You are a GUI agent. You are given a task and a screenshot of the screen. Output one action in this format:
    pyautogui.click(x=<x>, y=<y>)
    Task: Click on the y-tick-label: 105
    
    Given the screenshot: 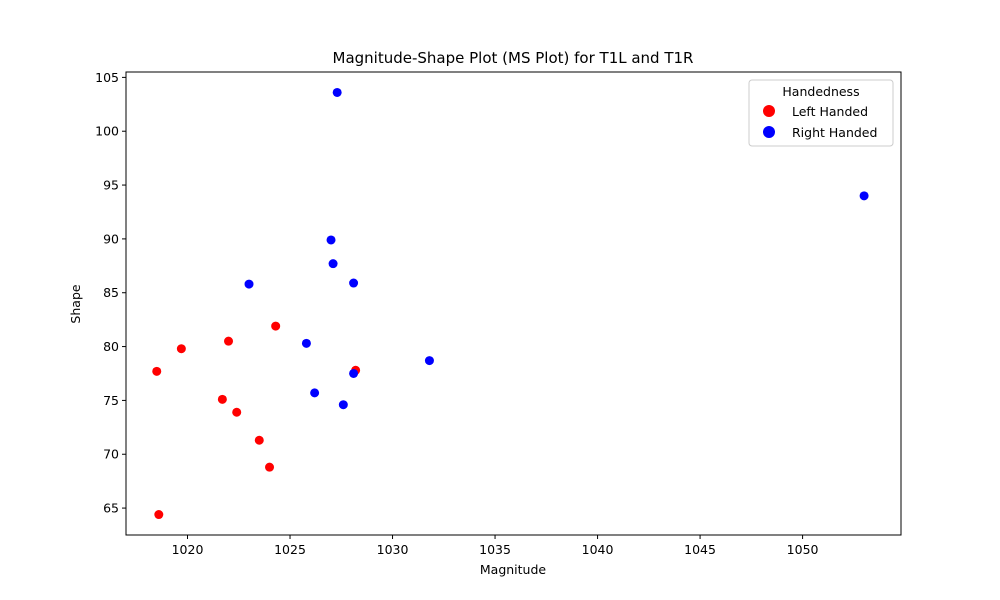 What is the action you would take?
    pyautogui.click(x=107, y=77)
    